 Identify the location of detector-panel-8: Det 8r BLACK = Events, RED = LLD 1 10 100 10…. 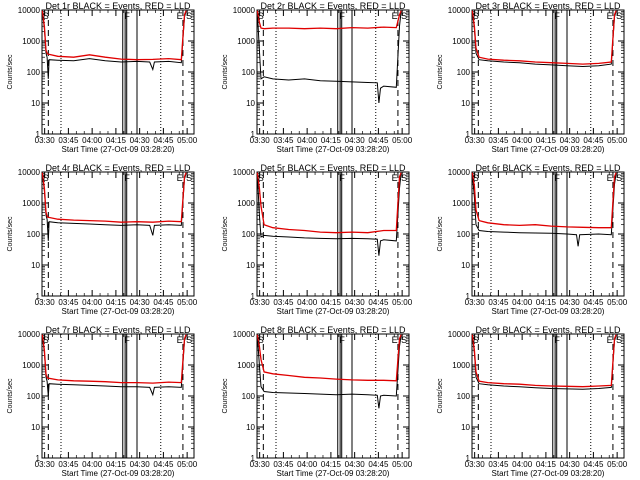
(317, 401).